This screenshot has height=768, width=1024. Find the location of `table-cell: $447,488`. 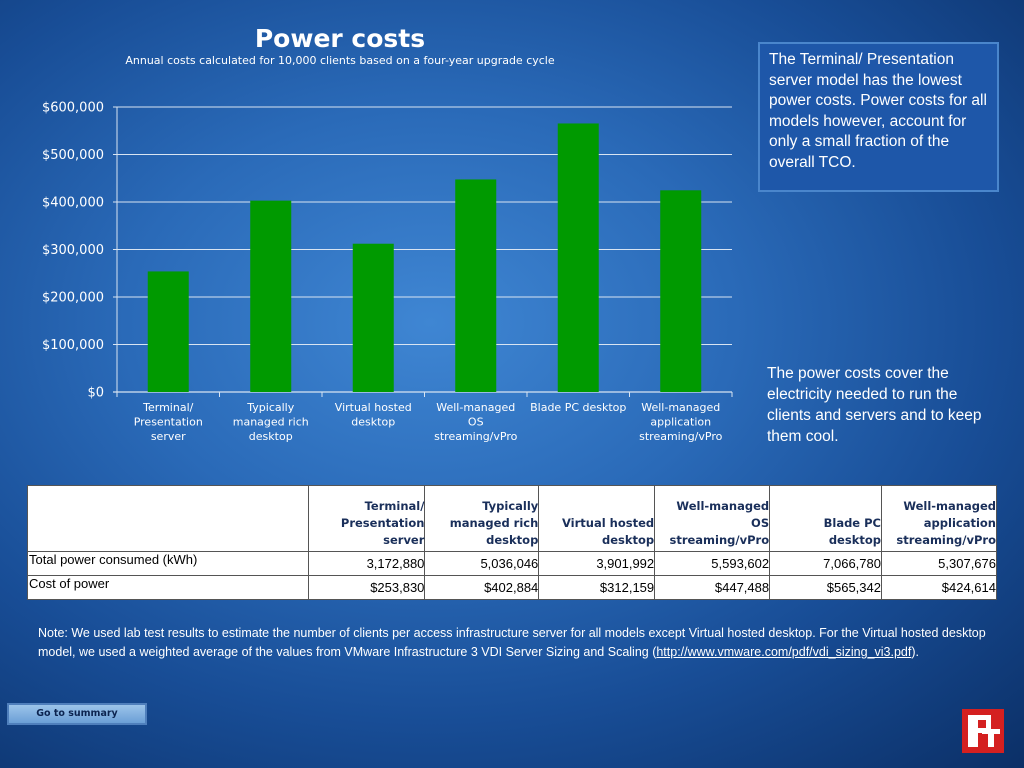

table-cell: $447,488 is located at coordinates (712, 587).